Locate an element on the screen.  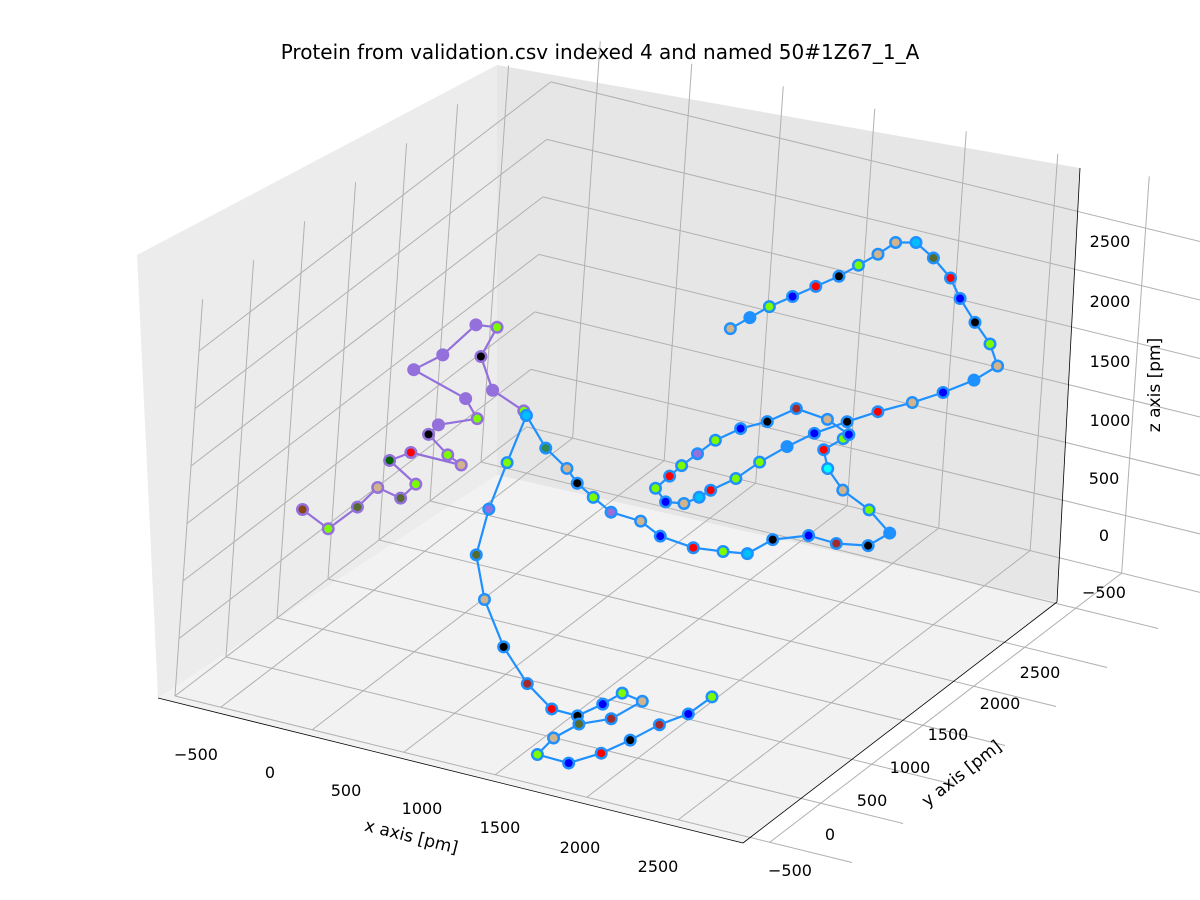
x-axis-line is located at coordinates (450, 770).